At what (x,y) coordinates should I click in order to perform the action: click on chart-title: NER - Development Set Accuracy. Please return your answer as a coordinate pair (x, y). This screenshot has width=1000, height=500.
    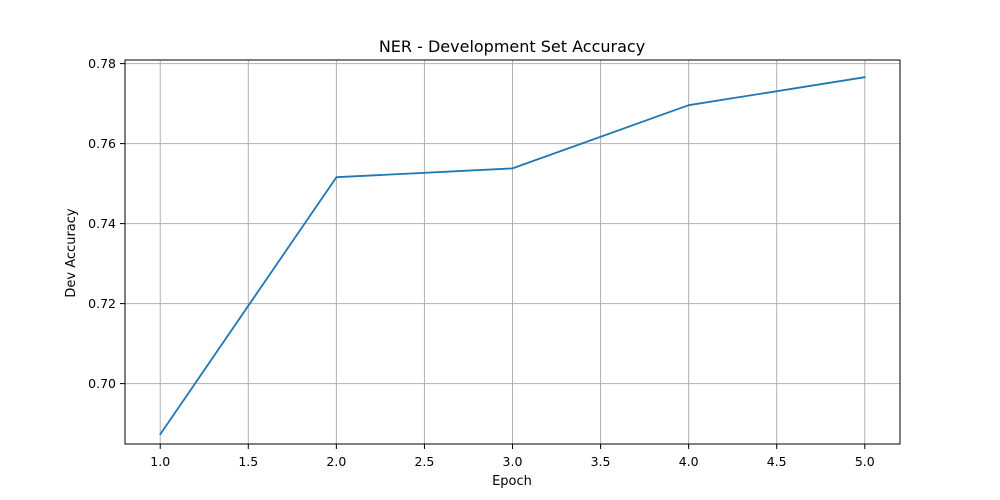
    Looking at the image, I should click on (512, 46).